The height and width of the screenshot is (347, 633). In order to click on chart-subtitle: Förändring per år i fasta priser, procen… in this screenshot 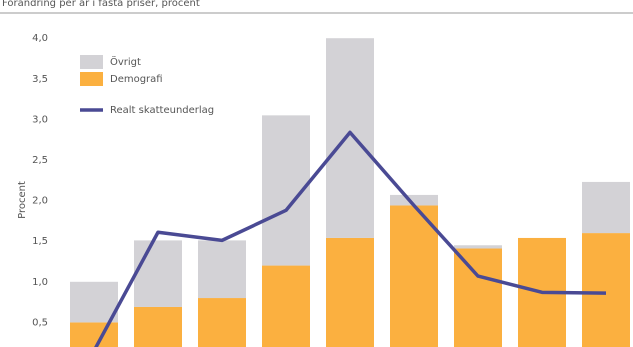, I will do `click(101, 4)`.